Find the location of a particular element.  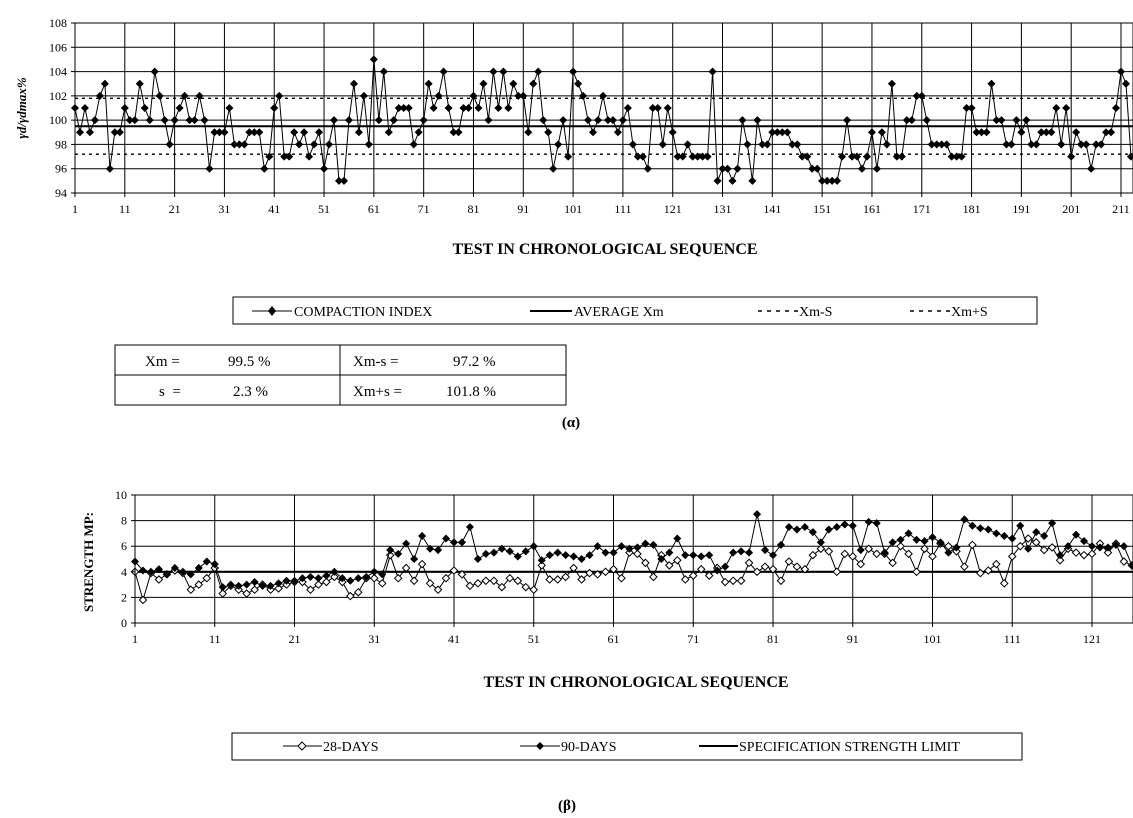

legend-label-spec-limit: SPECIFICATION STRENGTH LIMIT is located at coordinates (849, 747).